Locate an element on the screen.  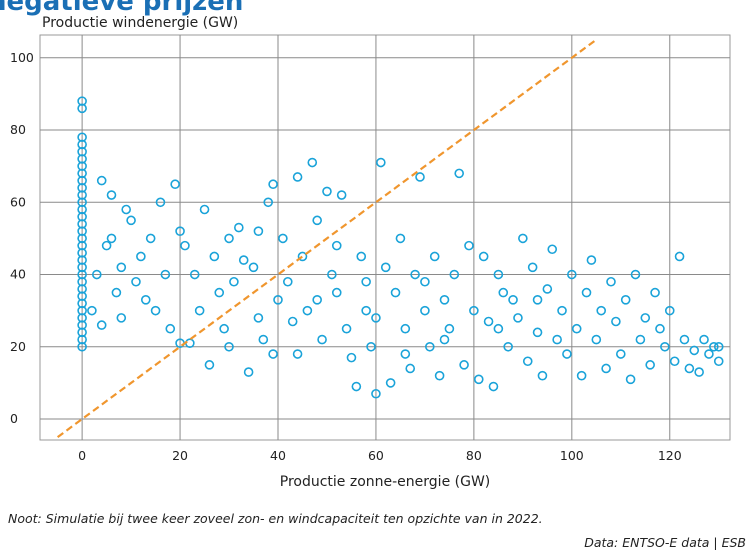
x-tick-label: 0 is located at coordinates (82, 455).